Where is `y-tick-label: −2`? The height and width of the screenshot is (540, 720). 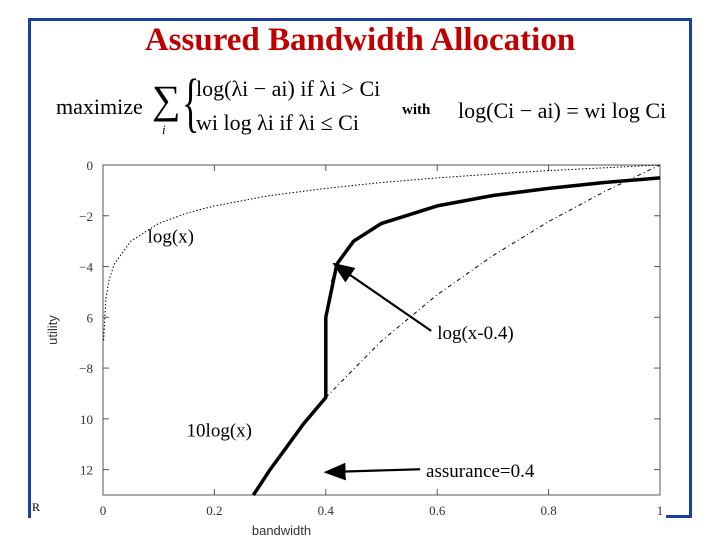 y-tick-label: −2 is located at coordinates (86, 216).